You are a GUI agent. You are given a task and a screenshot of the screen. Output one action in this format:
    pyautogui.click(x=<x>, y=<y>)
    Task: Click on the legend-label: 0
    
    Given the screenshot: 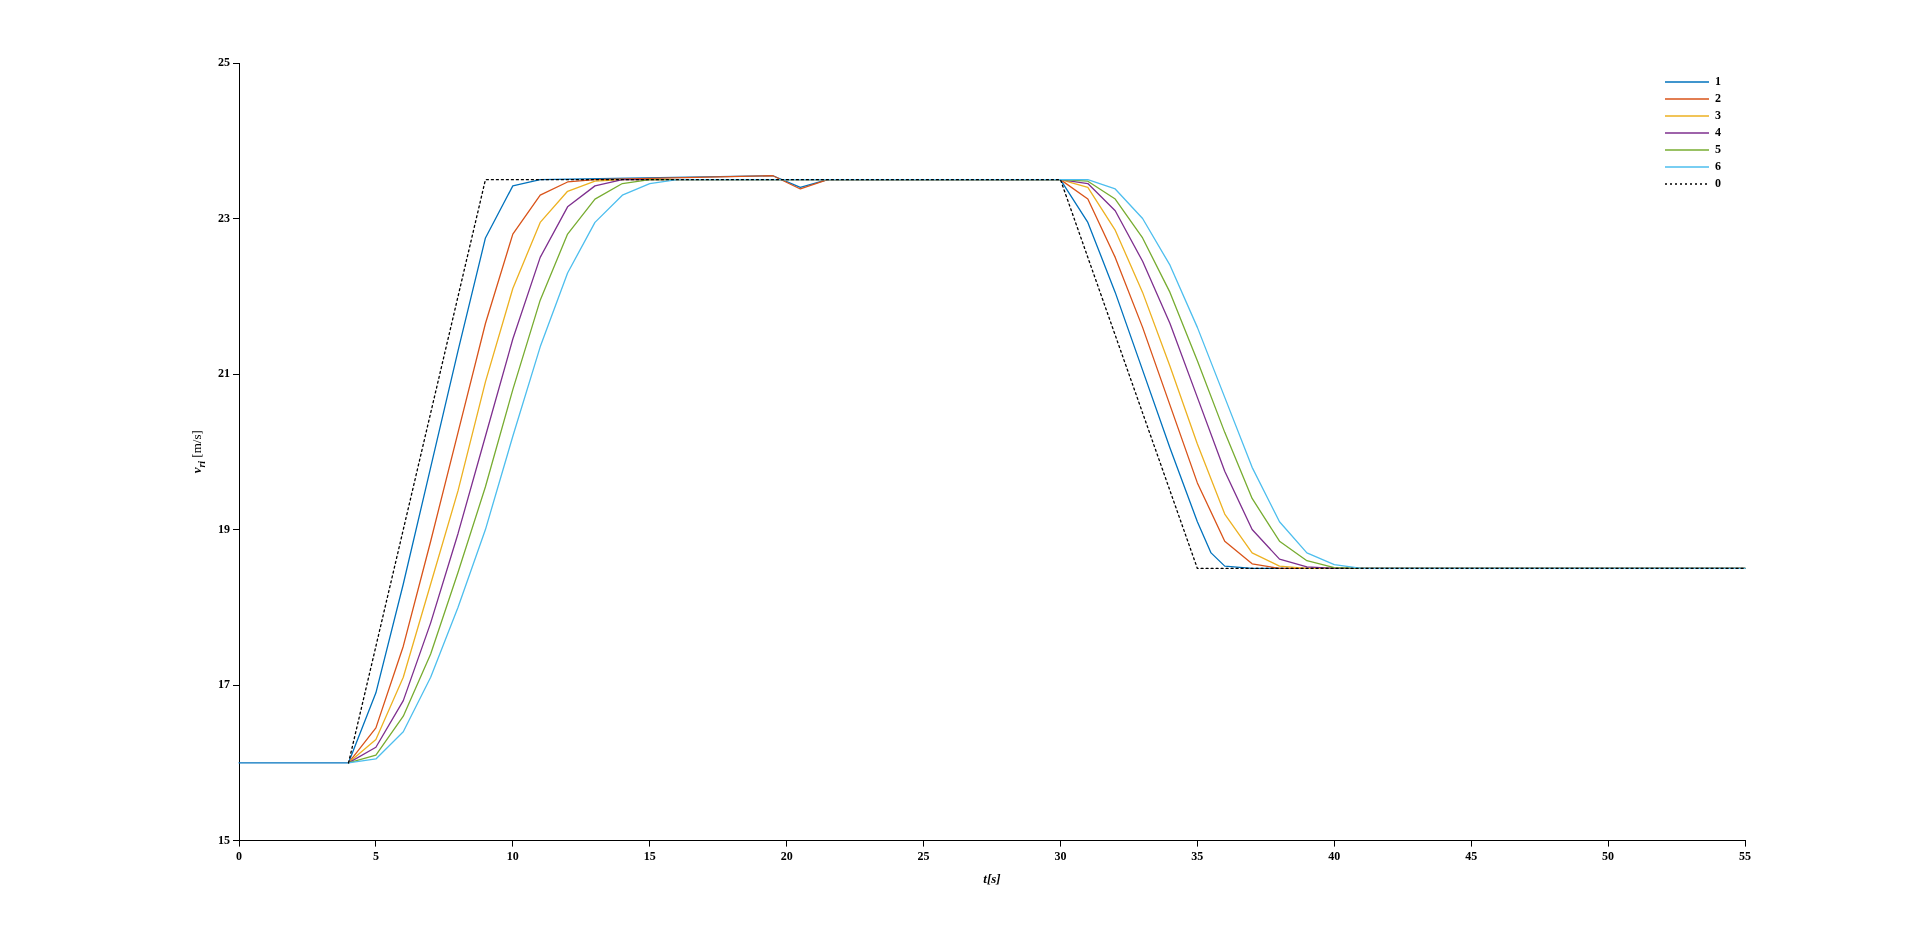 What is the action you would take?
    pyautogui.click(x=1718, y=183)
    